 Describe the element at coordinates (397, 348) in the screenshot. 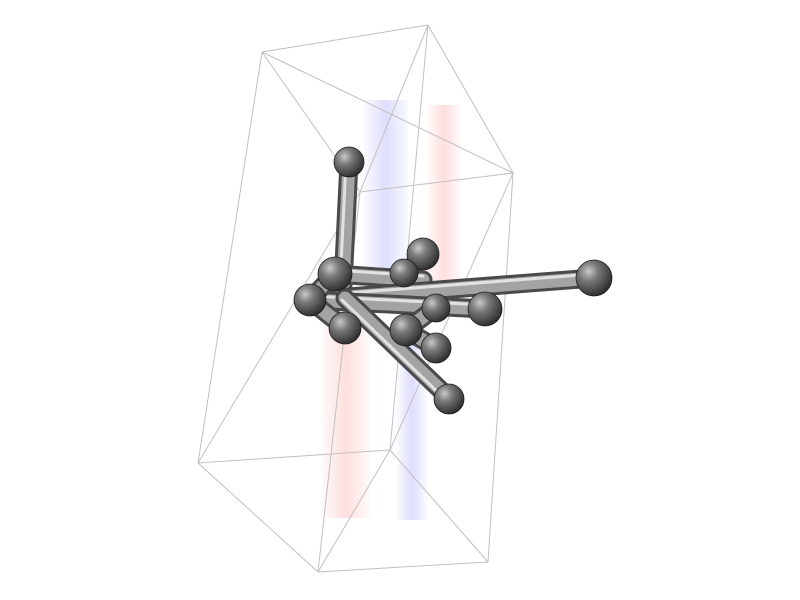

I see `bond` at that location.